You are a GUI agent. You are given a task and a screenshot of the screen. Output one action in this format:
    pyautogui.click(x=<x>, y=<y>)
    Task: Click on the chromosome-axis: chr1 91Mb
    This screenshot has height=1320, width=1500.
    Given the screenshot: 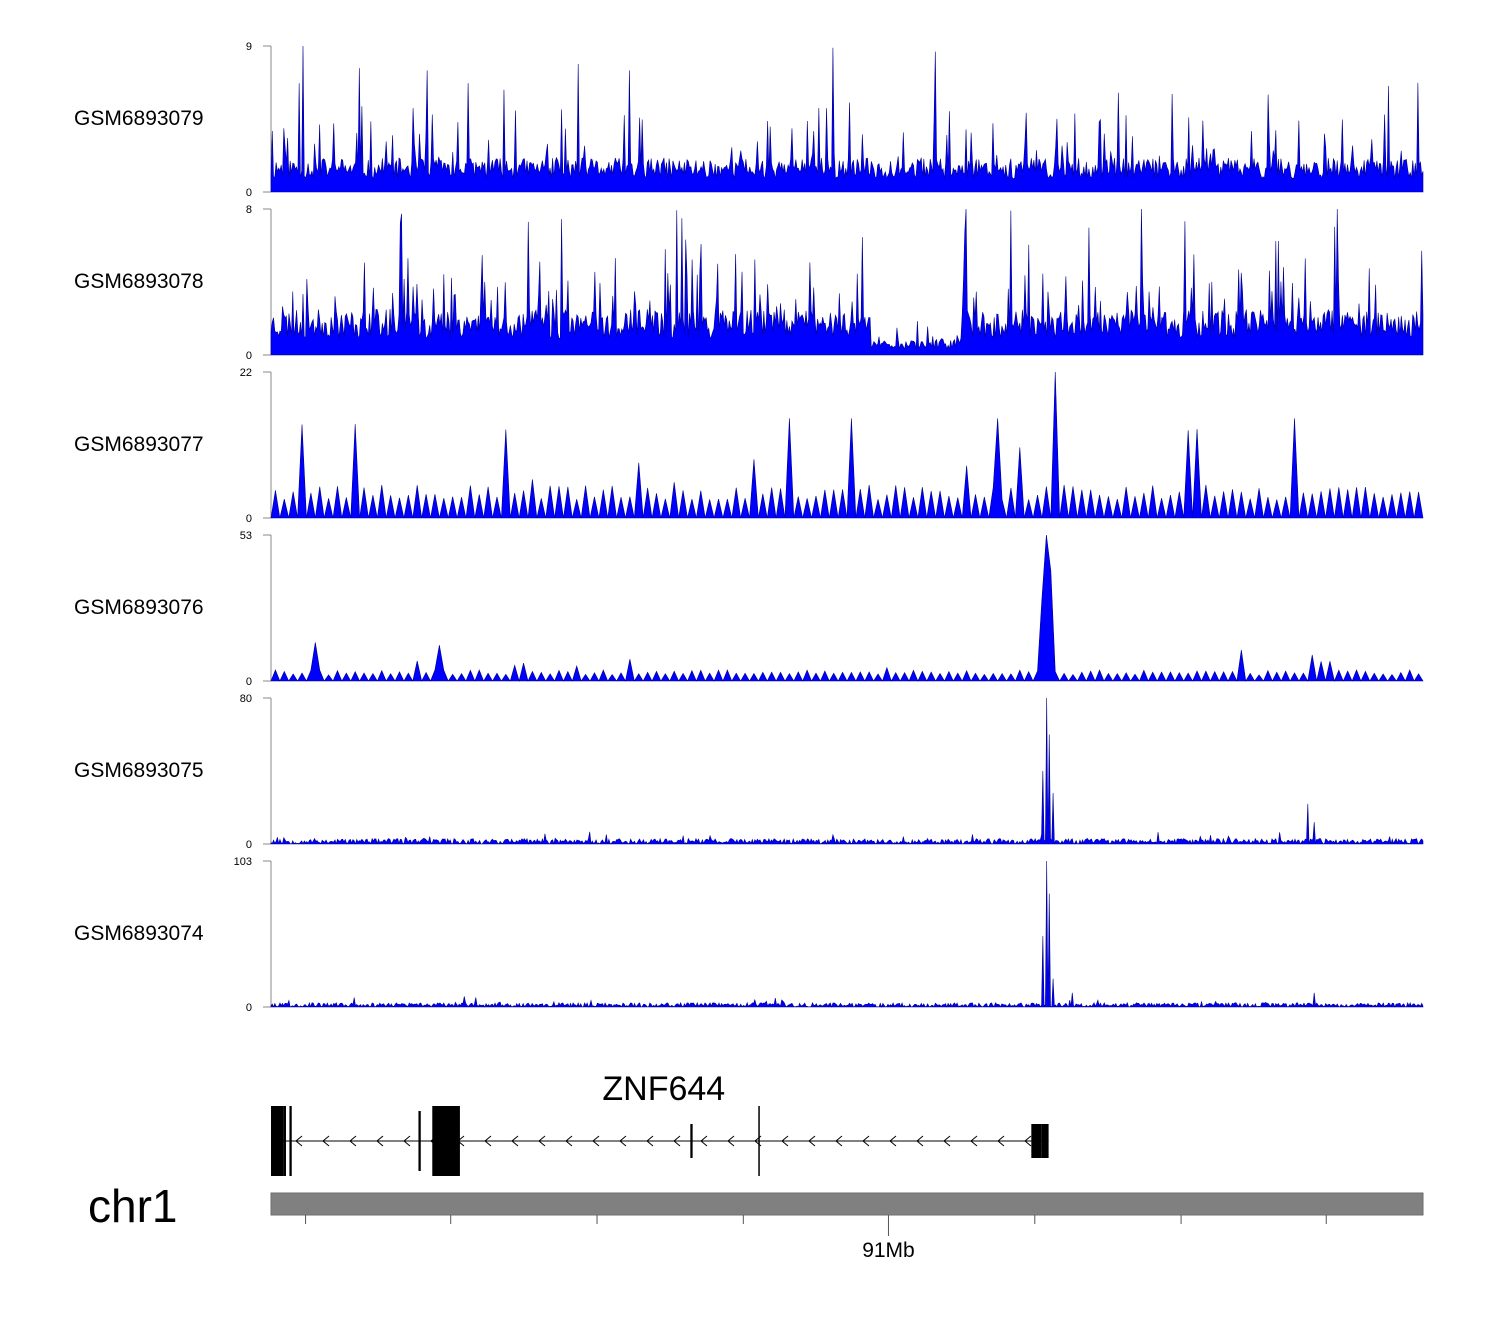 What is the action you would take?
    pyautogui.click(x=756, y=1221)
    